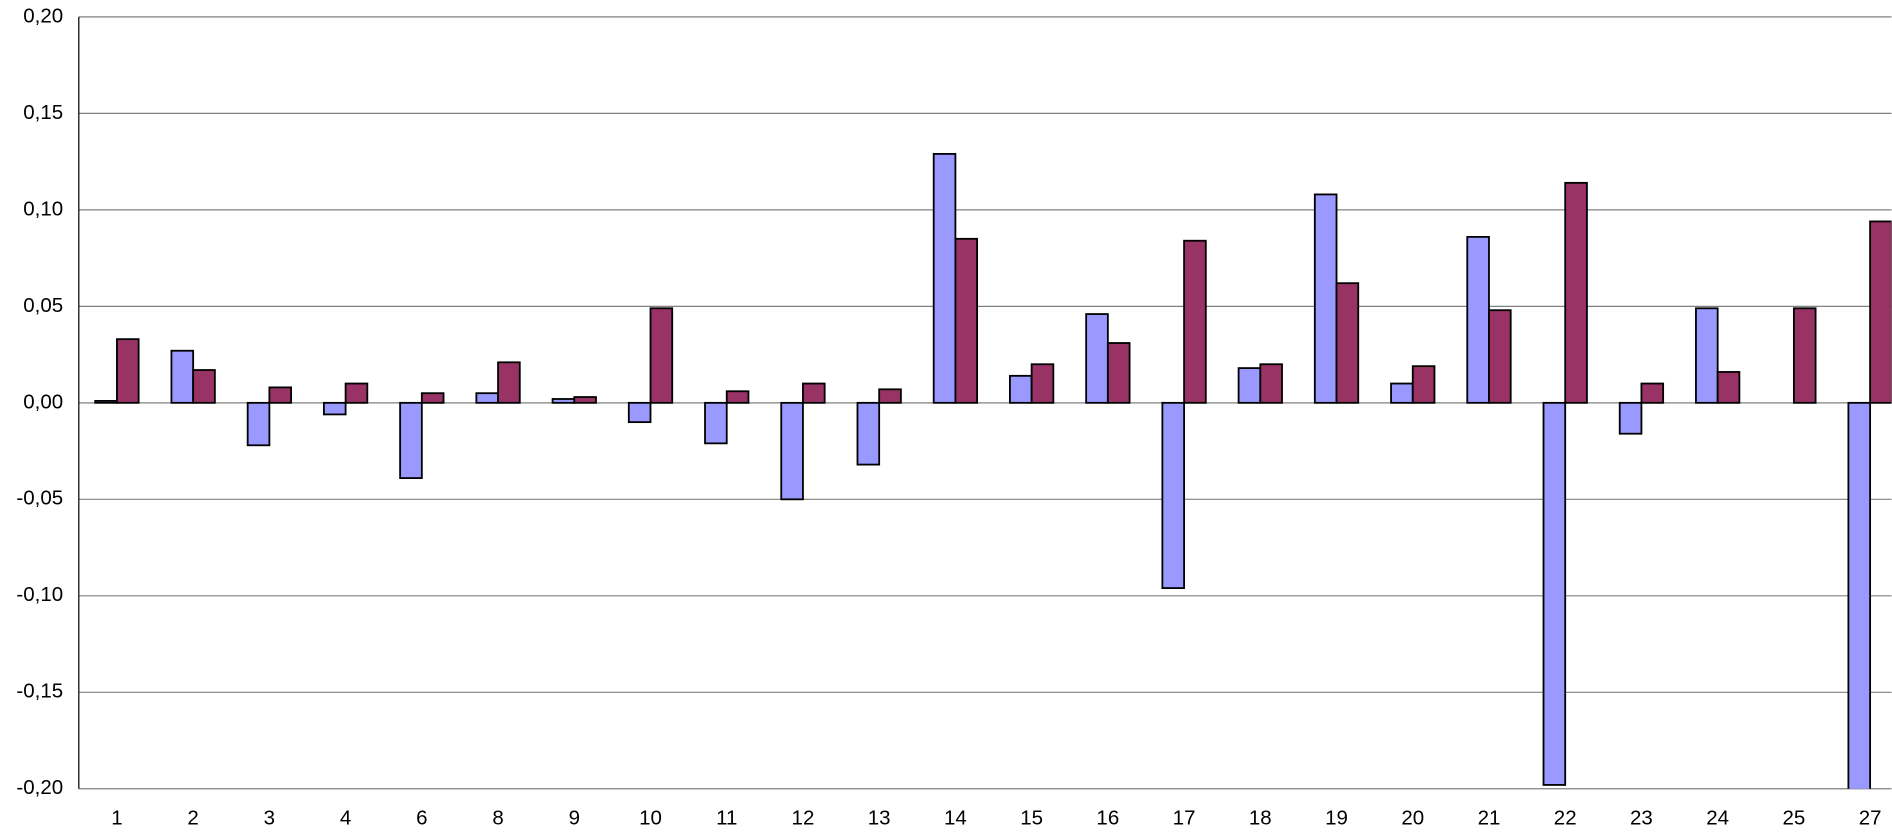 This screenshot has height=836, width=1892. What do you see at coordinates (39, 594) in the screenshot?
I see `y-tick-label: -0,10` at bounding box center [39, 594].